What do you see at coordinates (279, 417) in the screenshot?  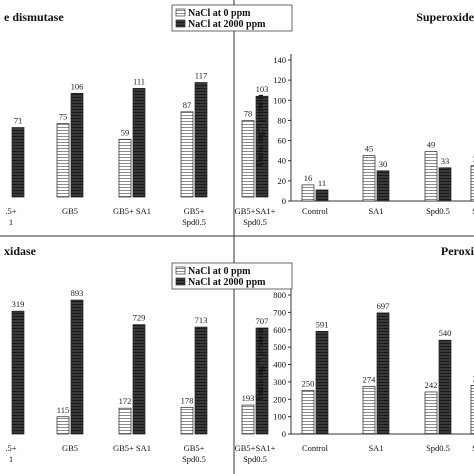 I see `y-tick-label: 100` at bounding box center [279, 417].